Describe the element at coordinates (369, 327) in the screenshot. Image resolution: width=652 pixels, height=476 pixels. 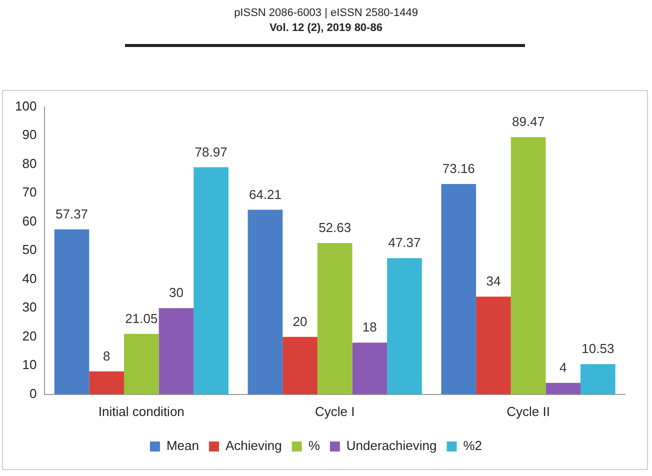
I see `data-label: 18` at that location.